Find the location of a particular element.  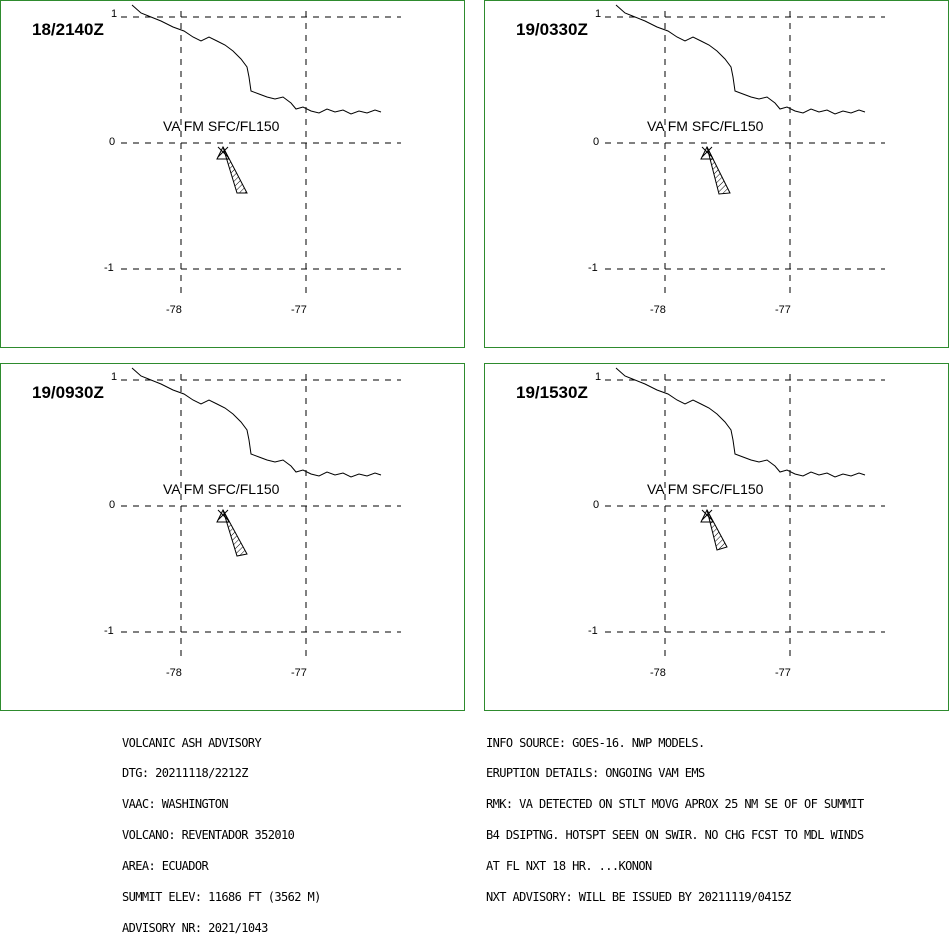

advisory-eruption-details: ERUPTION DETAILS: ONGOING VAM EMS is located at coordinates (595, 773).